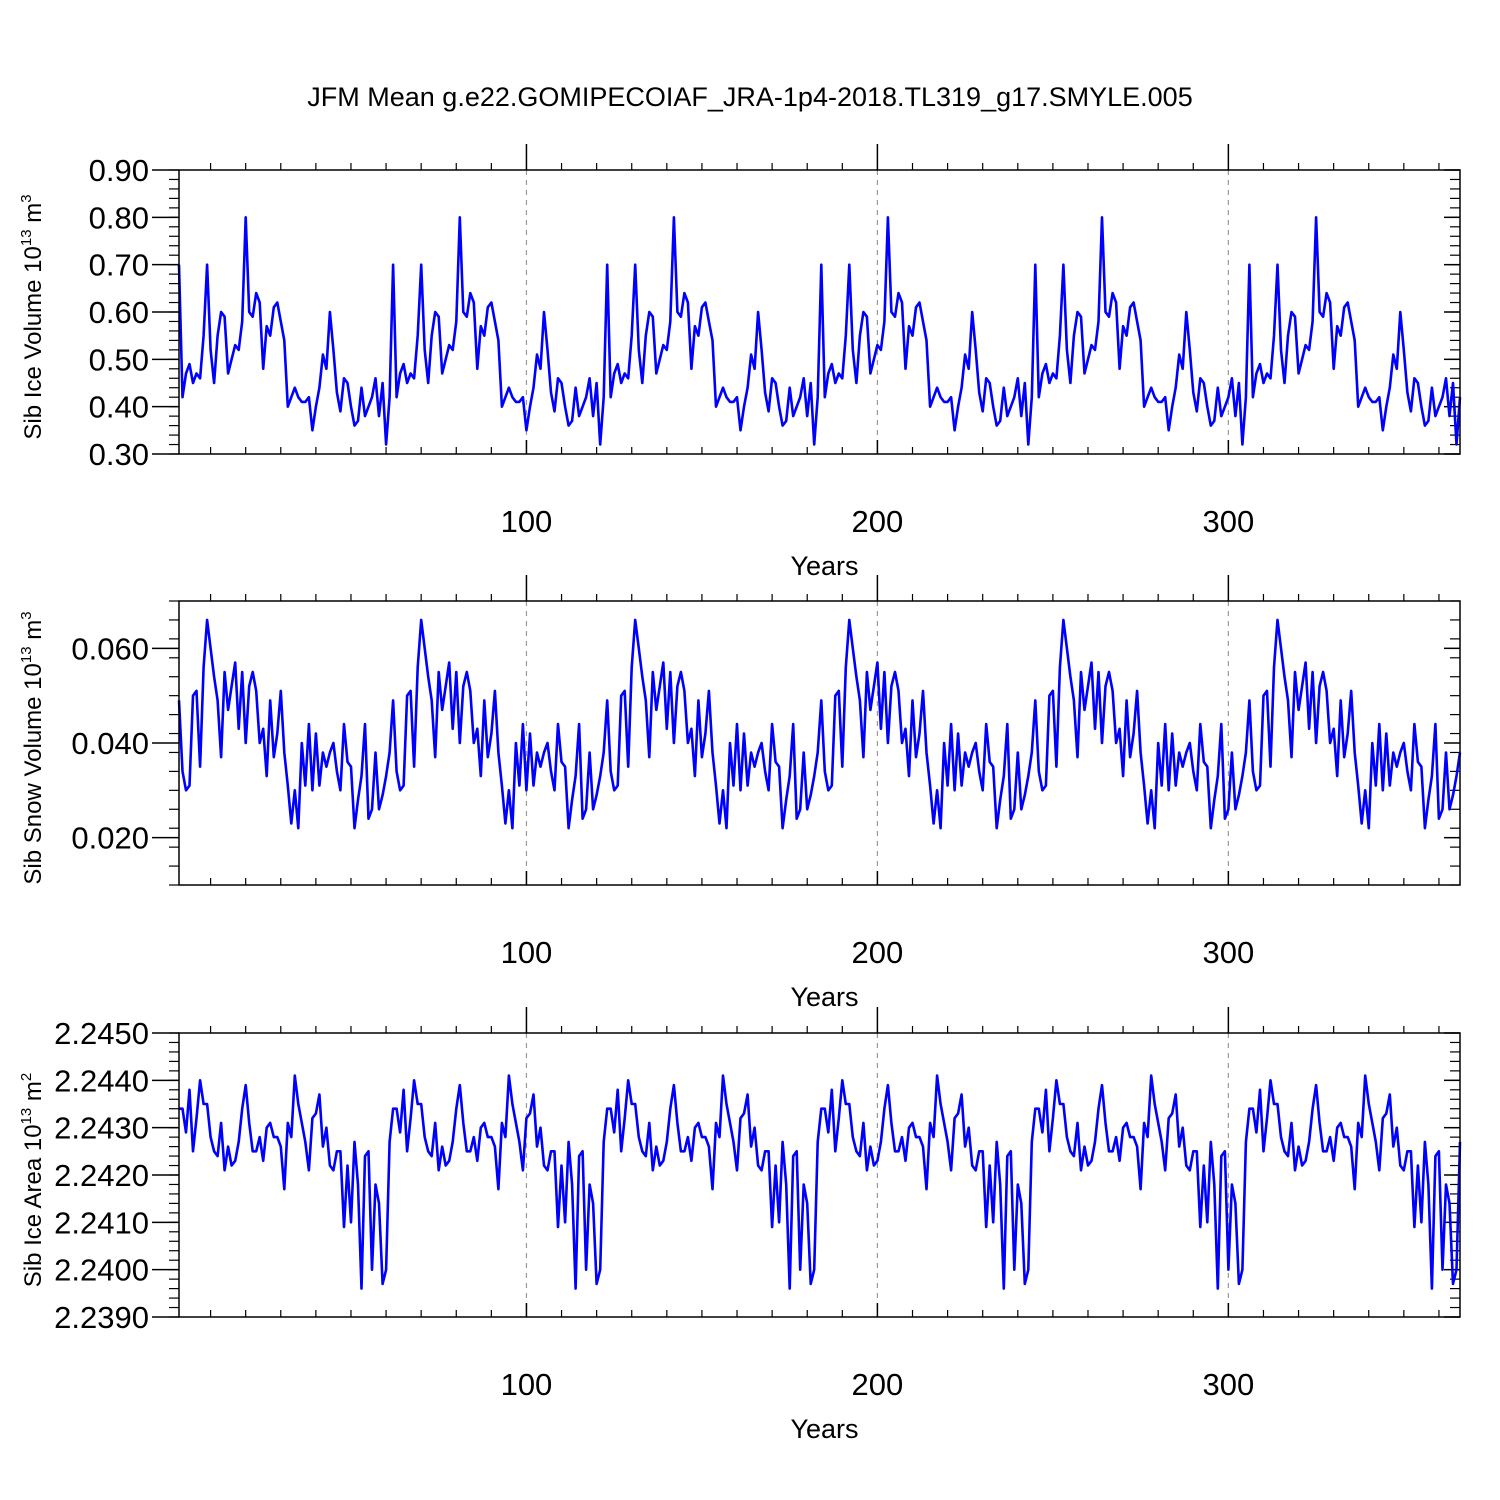 The image size is (1500, 1500). I want to click on x-tick-labels-snow-volume: 100 200 300, so click(878, 952).